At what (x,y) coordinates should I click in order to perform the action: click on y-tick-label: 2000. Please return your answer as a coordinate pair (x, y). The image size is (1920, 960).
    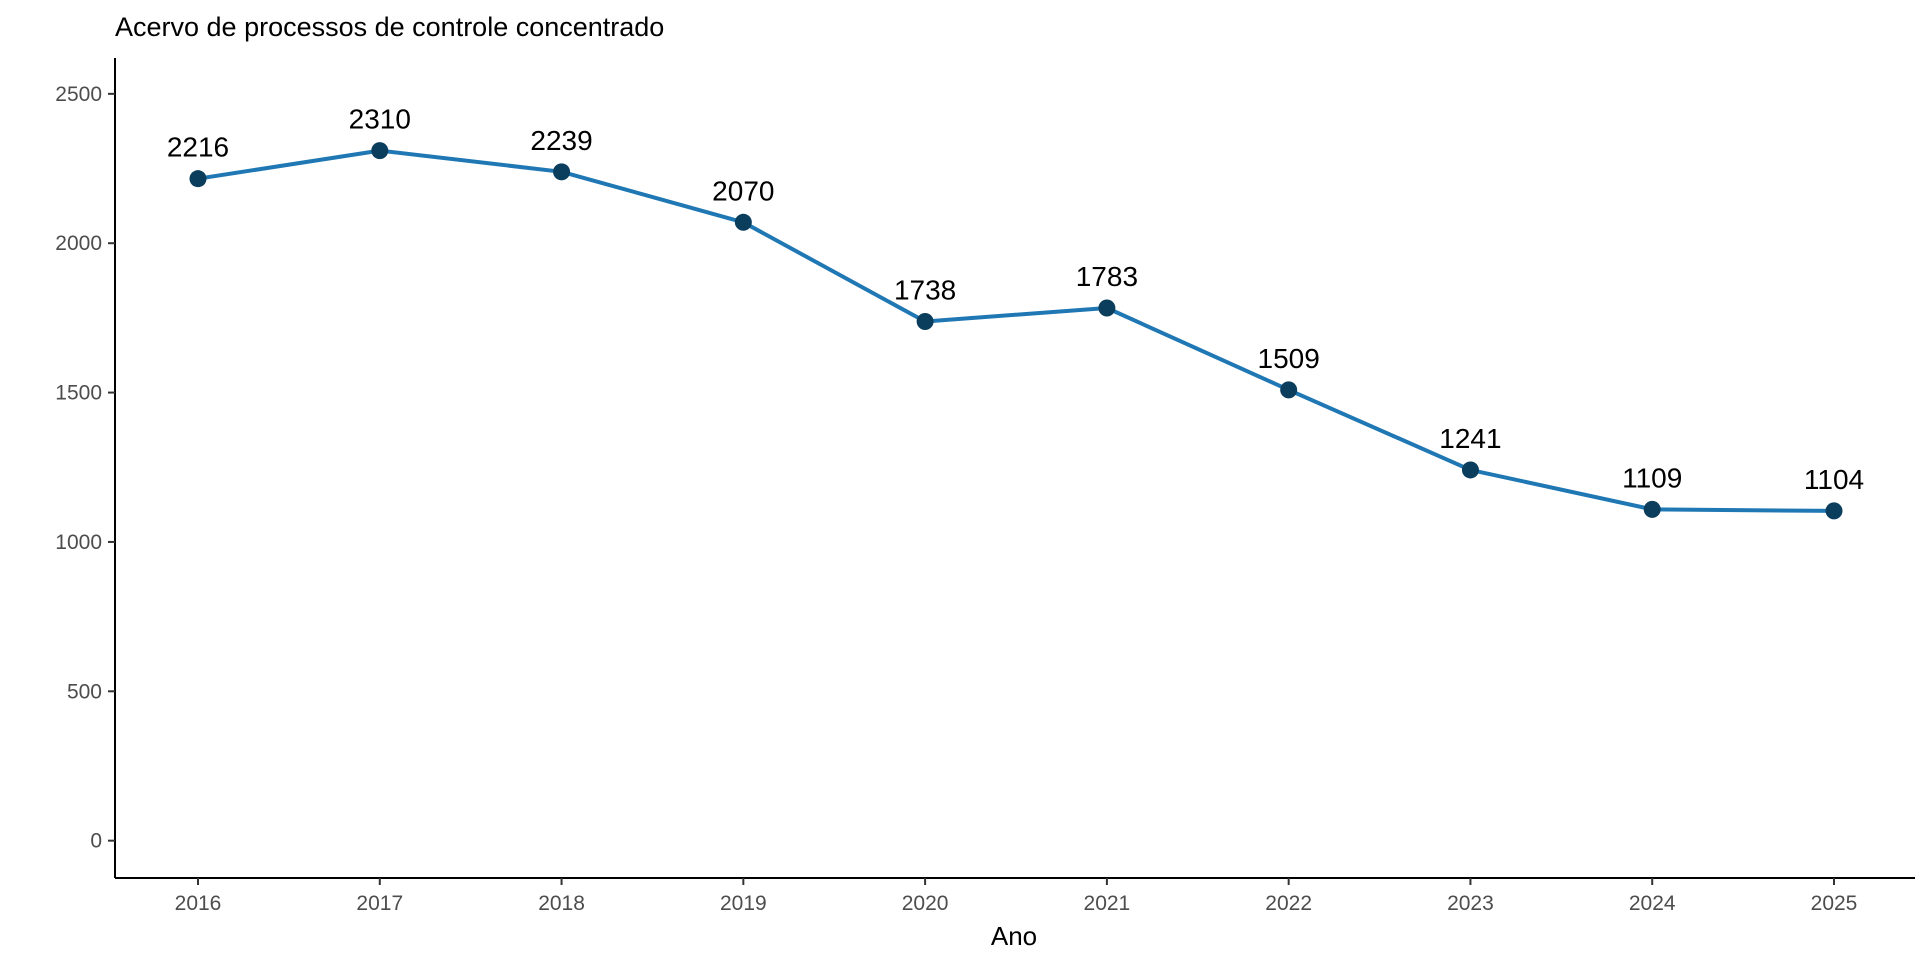
    Looking at the image, I should click on (78, 243).